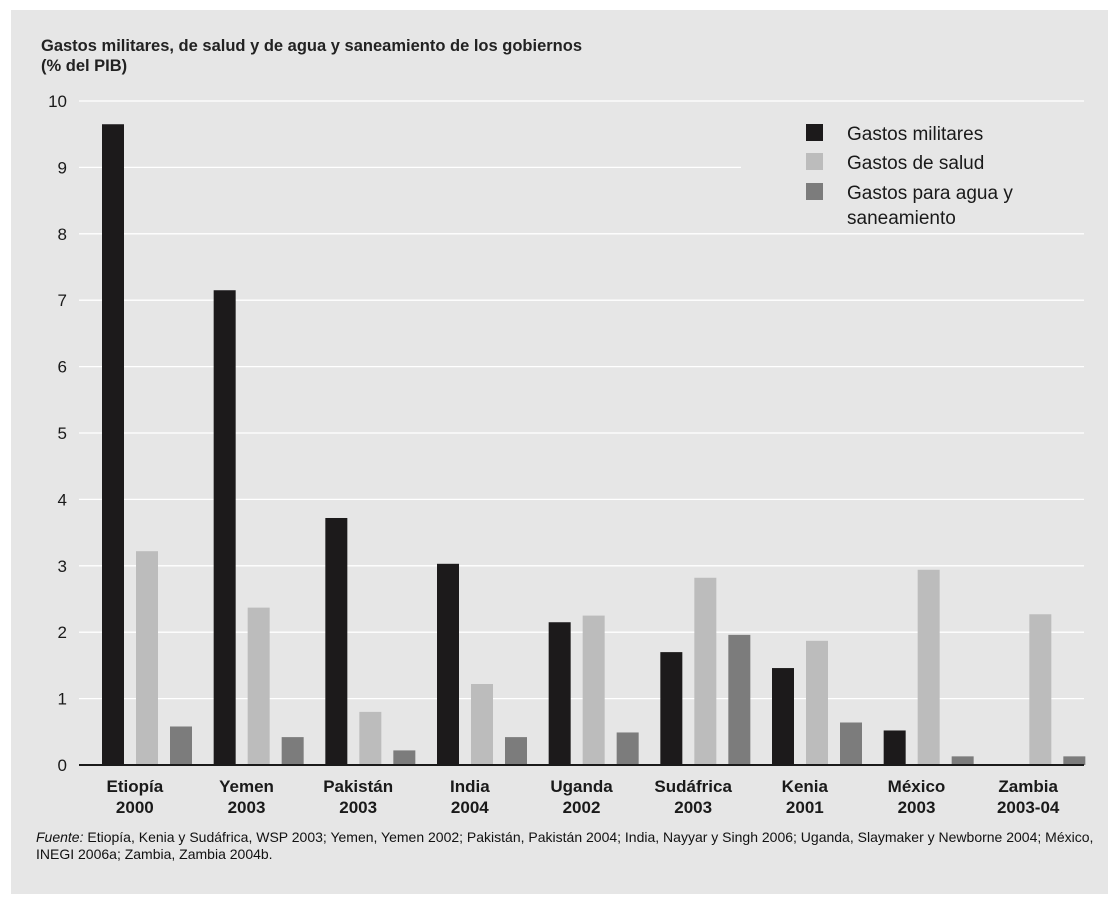 This screenshot has width=1120, height=908. Describe the element at coordinates (1028, 807) in the screenshot. I see `x-tick-label-year: 2003-04` at that location.